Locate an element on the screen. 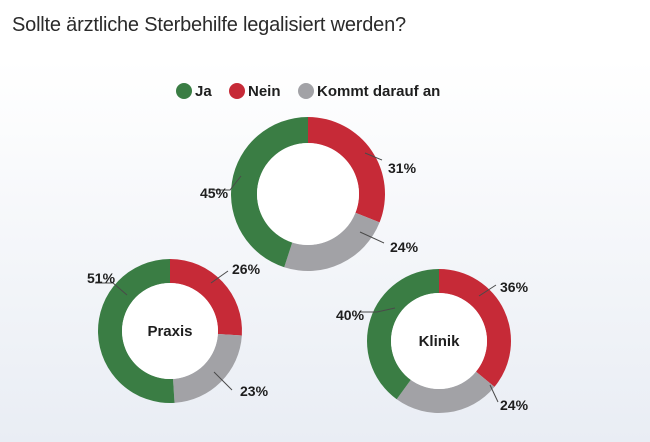 This screenshot has height=442, width=650. data-label: 26% is located at coordinates (246, 269).